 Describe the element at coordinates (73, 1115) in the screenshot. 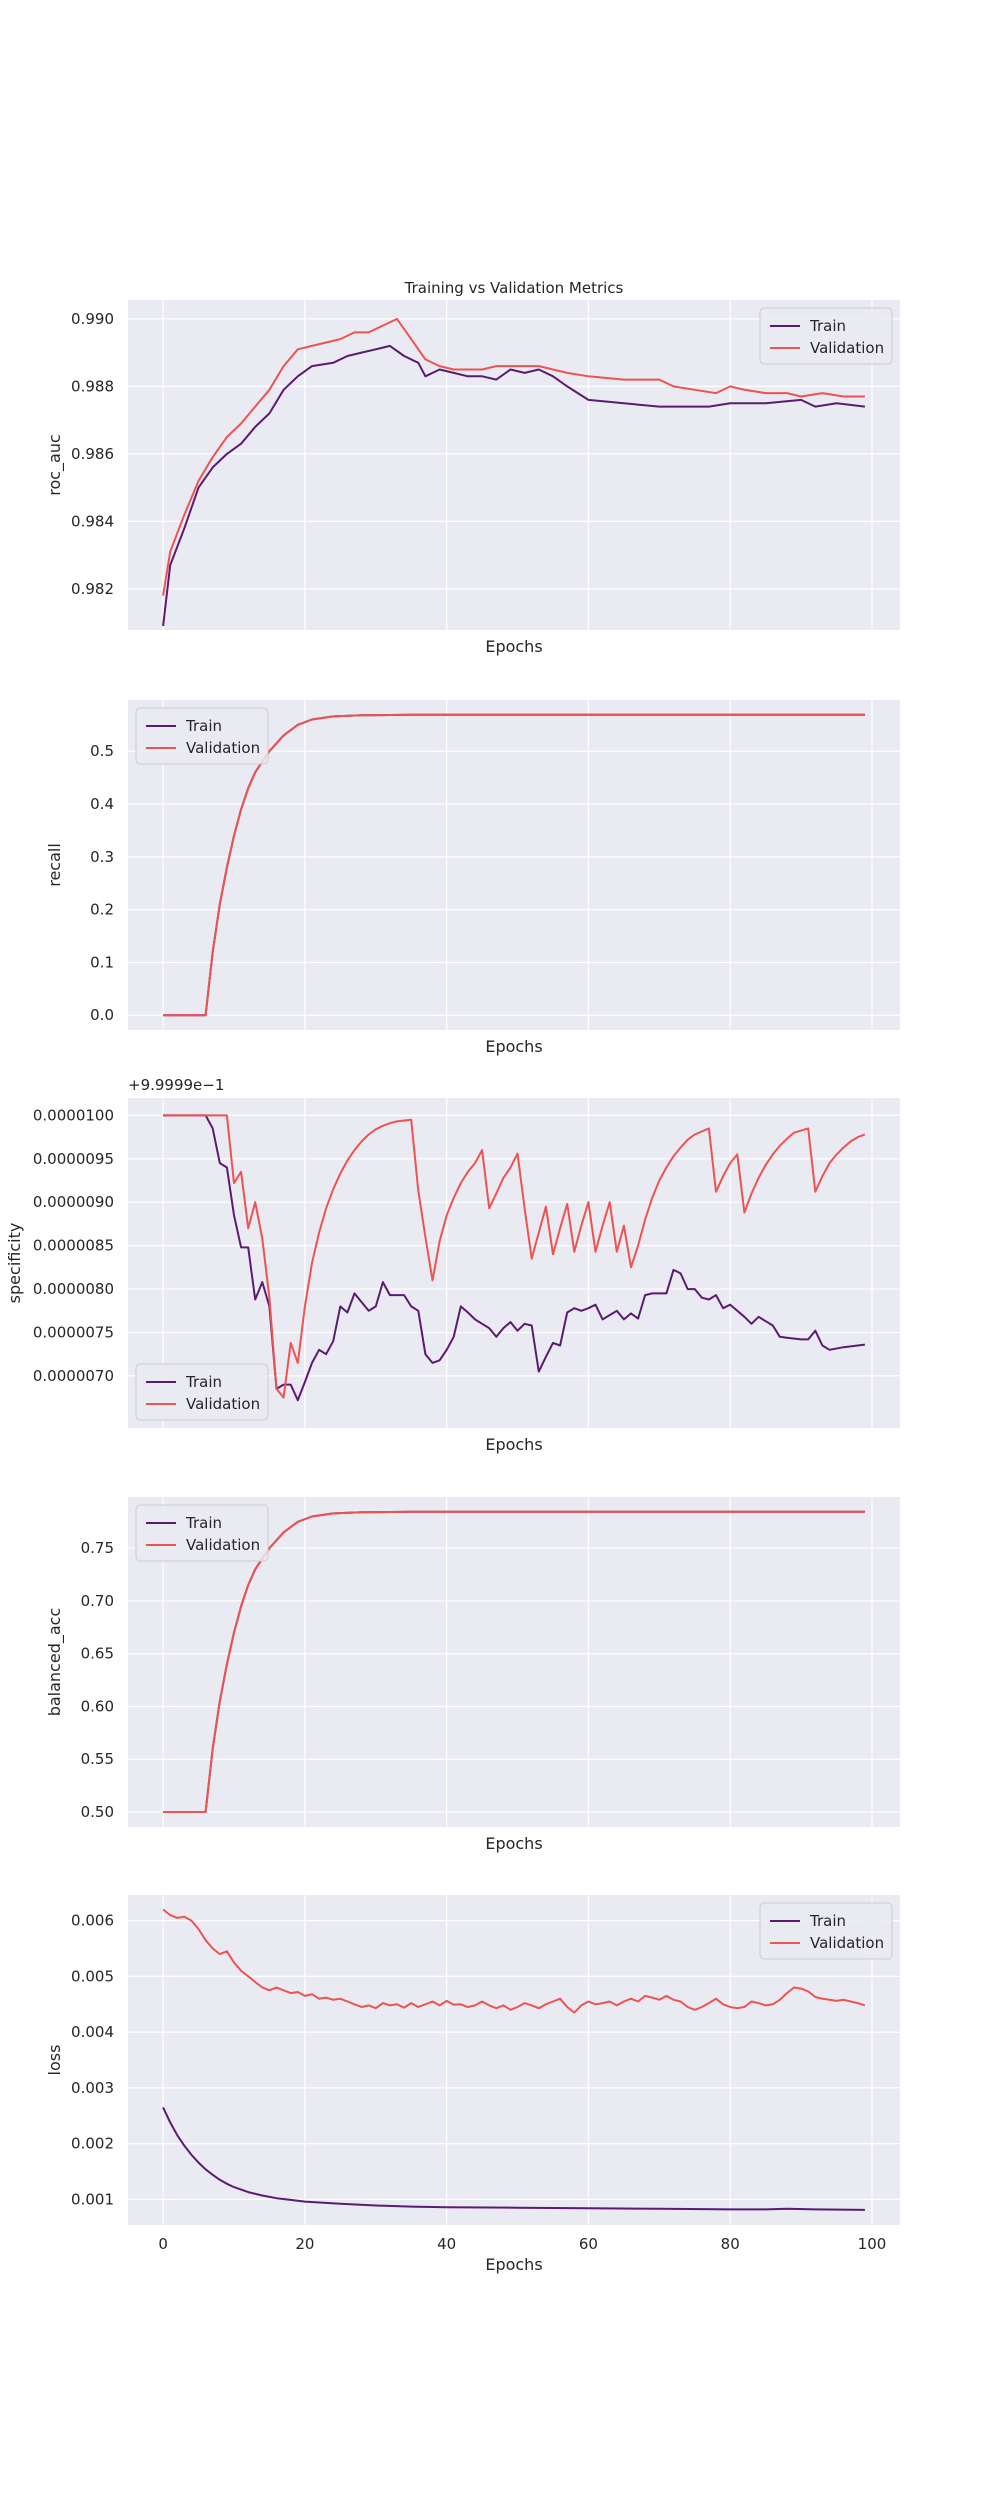

I see `y-tick-label: 0.0000100` at that location.